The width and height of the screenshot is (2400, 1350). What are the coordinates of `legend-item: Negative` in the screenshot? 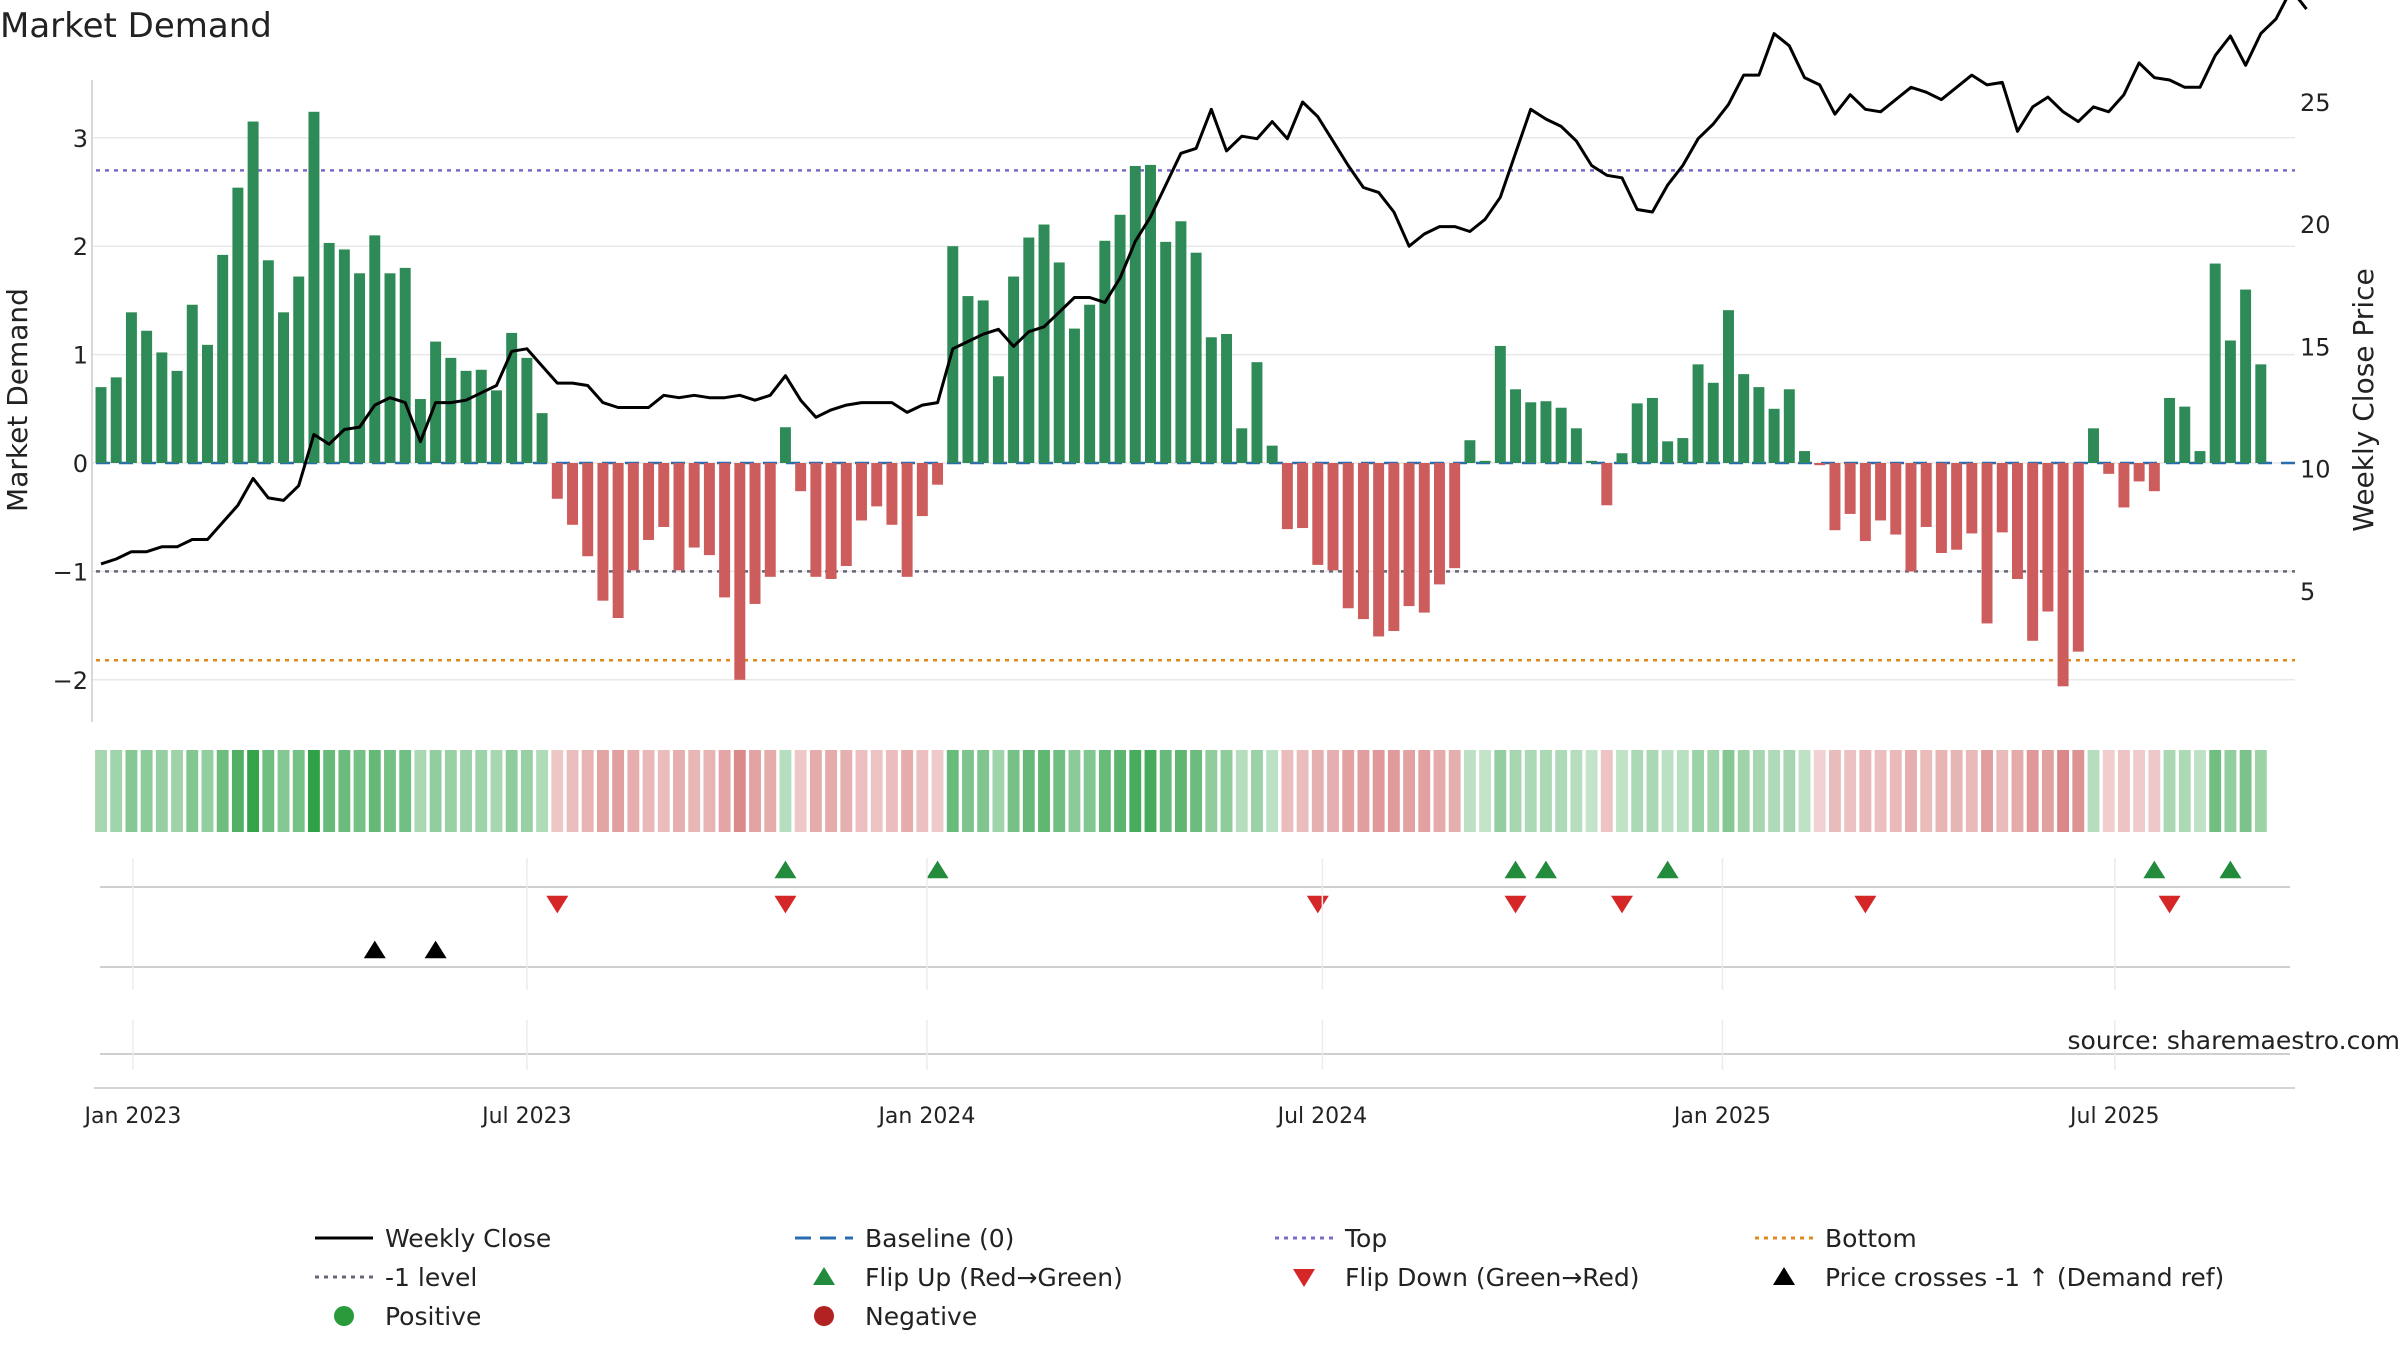 It's located at (895, 1316).